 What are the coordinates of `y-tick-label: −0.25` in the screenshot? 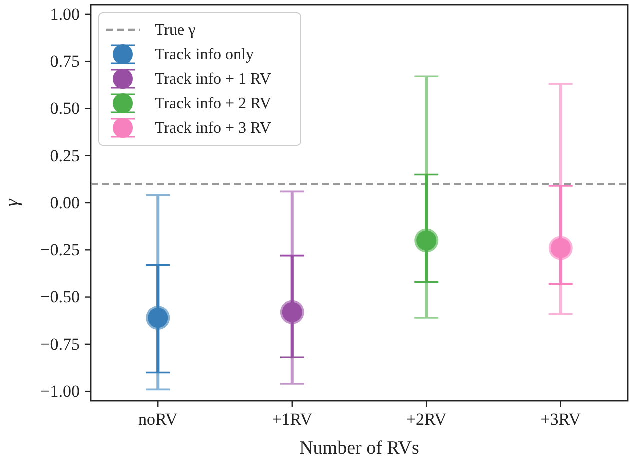 It's located at (60, 250).